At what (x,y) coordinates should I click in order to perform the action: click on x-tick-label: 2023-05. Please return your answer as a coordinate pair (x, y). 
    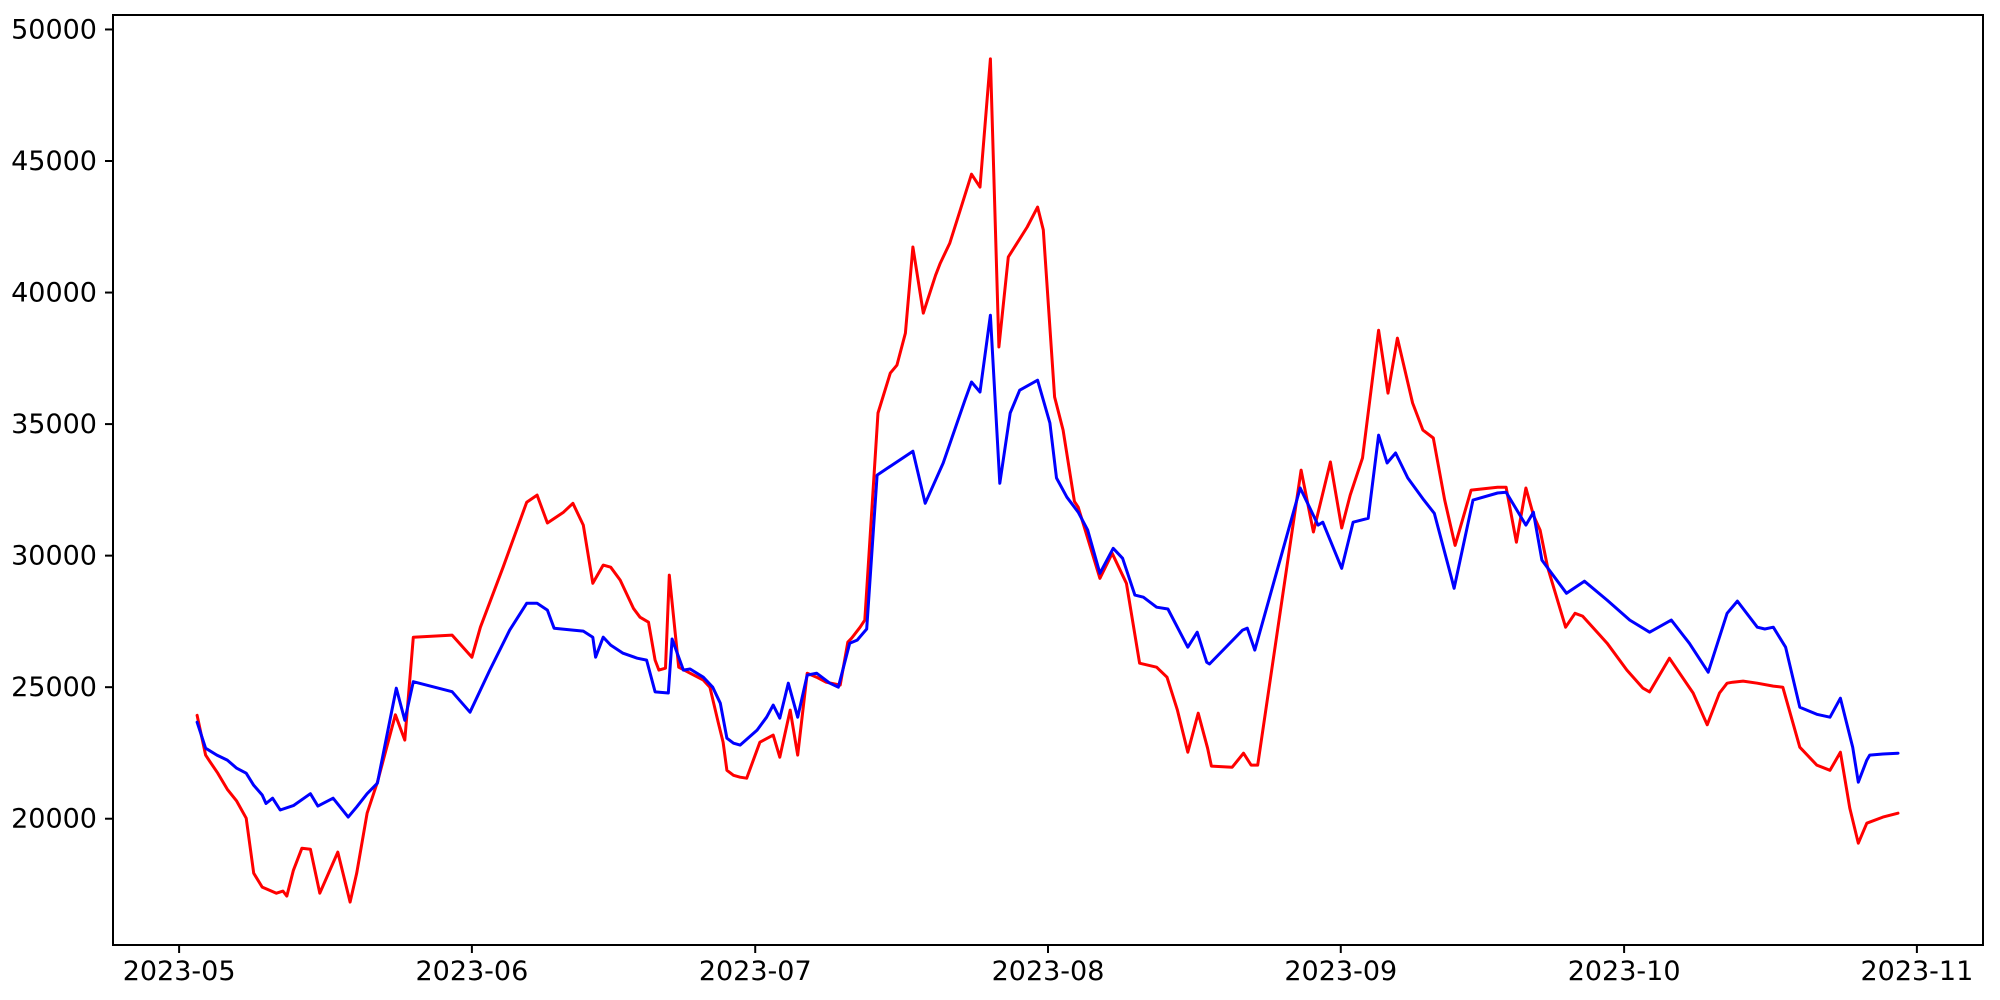
    Looking at the image, I should click on (179, 971).